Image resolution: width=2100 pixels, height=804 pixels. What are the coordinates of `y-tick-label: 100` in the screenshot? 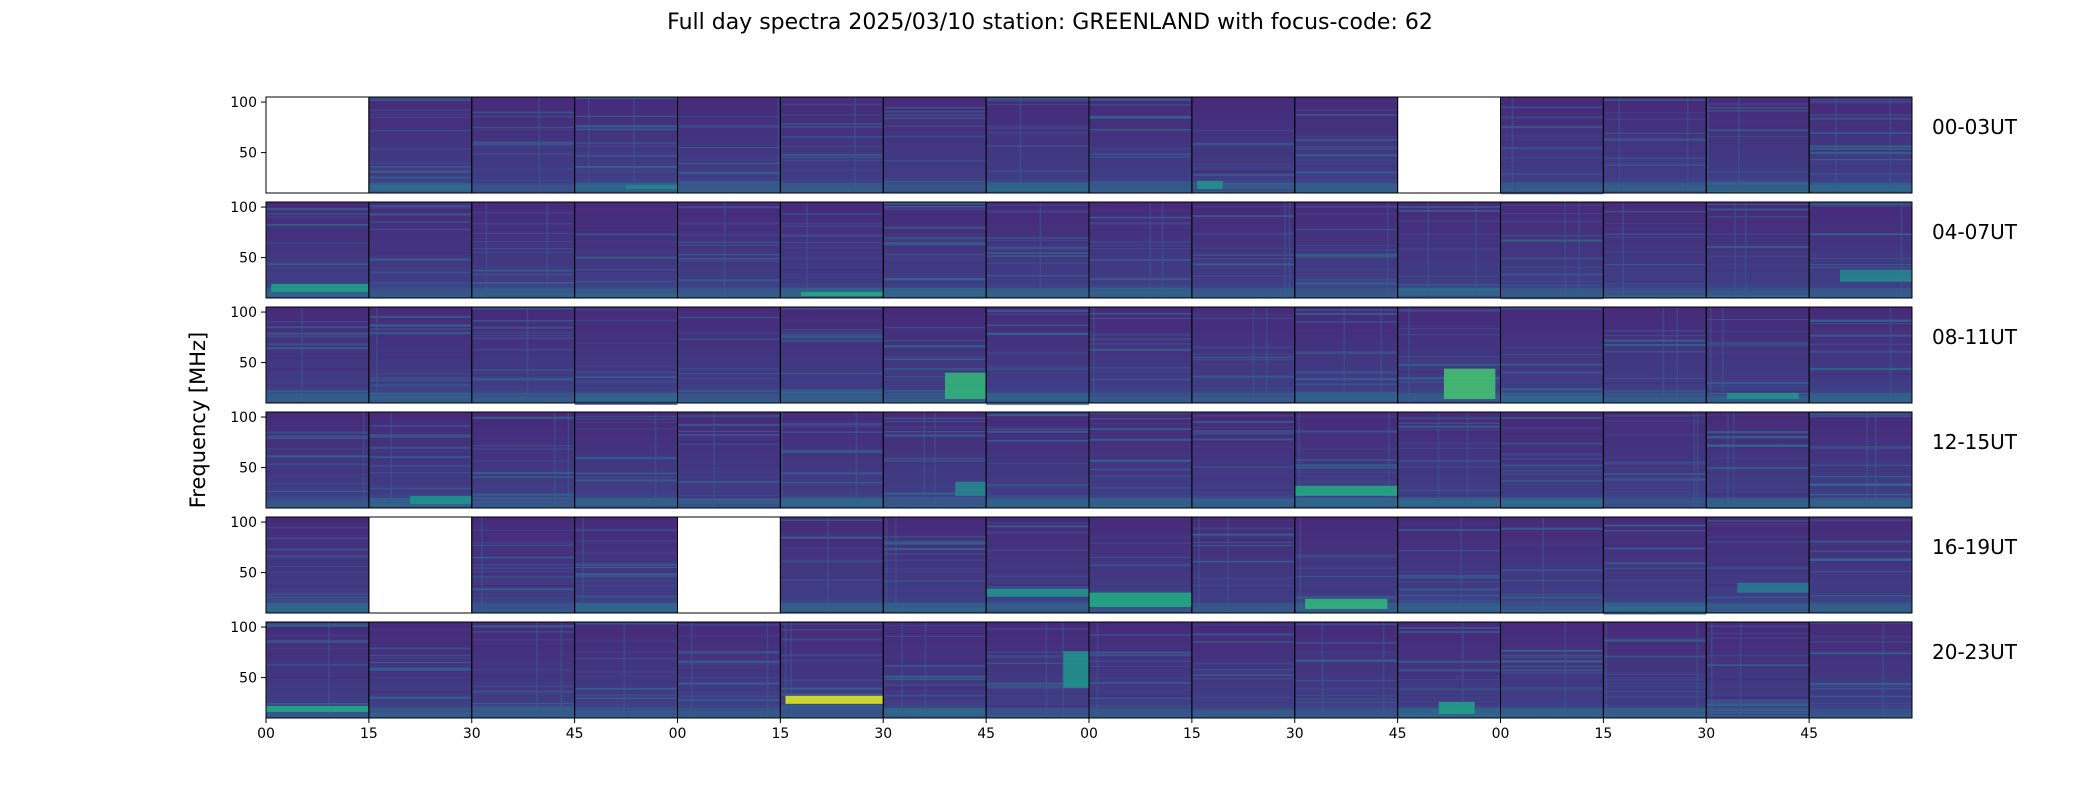 It's located at (243, 313).